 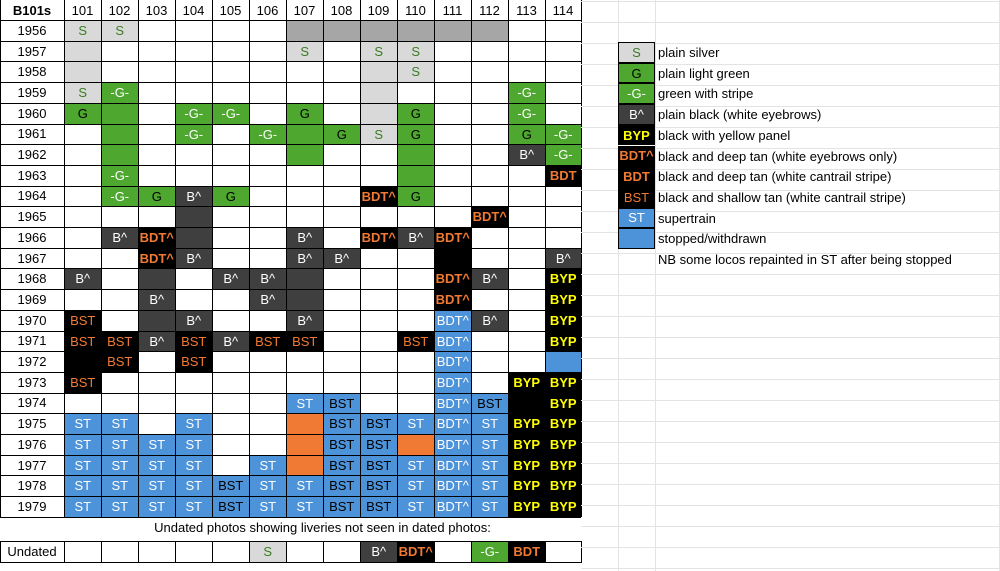 I want to click on undated-label: Undated, so click(x=32, y=551).